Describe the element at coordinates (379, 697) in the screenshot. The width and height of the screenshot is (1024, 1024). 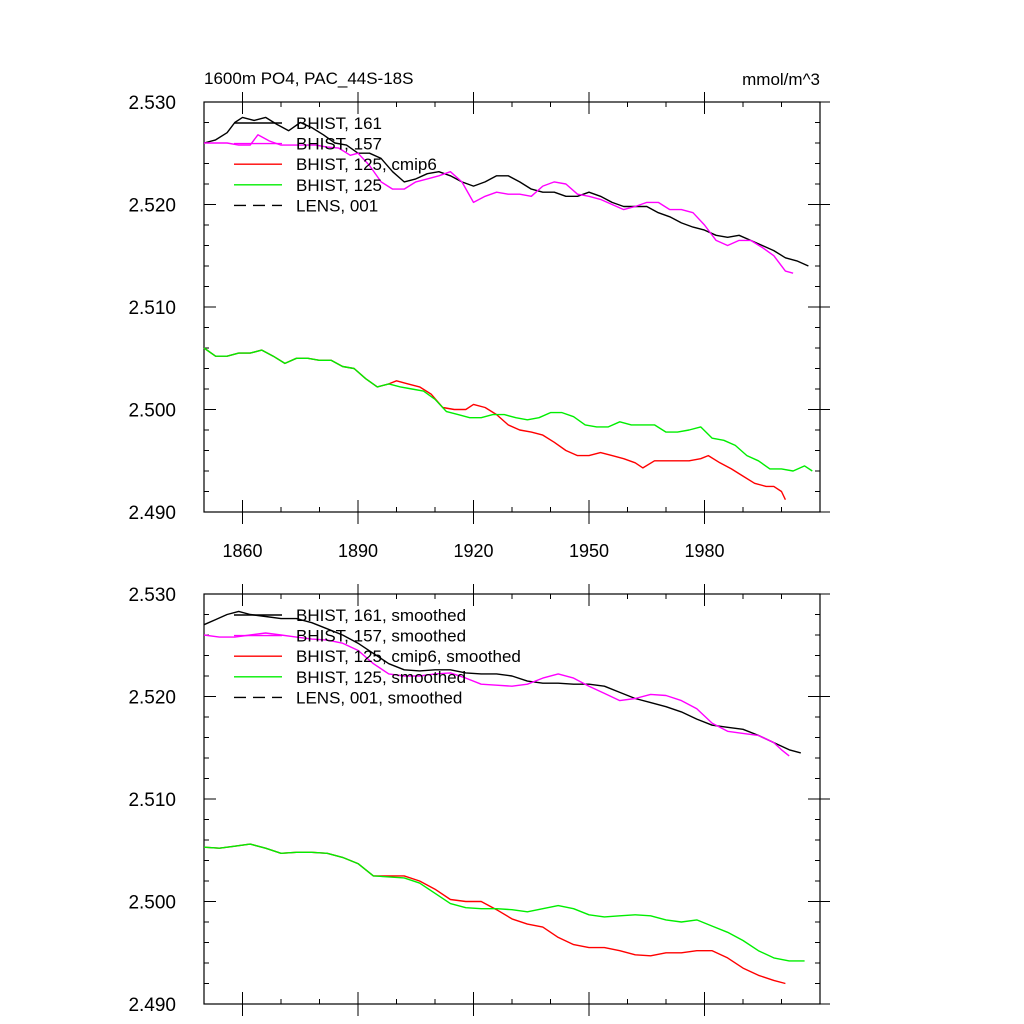
I see `legend-label: LENS, 001, smoothed` at that location.